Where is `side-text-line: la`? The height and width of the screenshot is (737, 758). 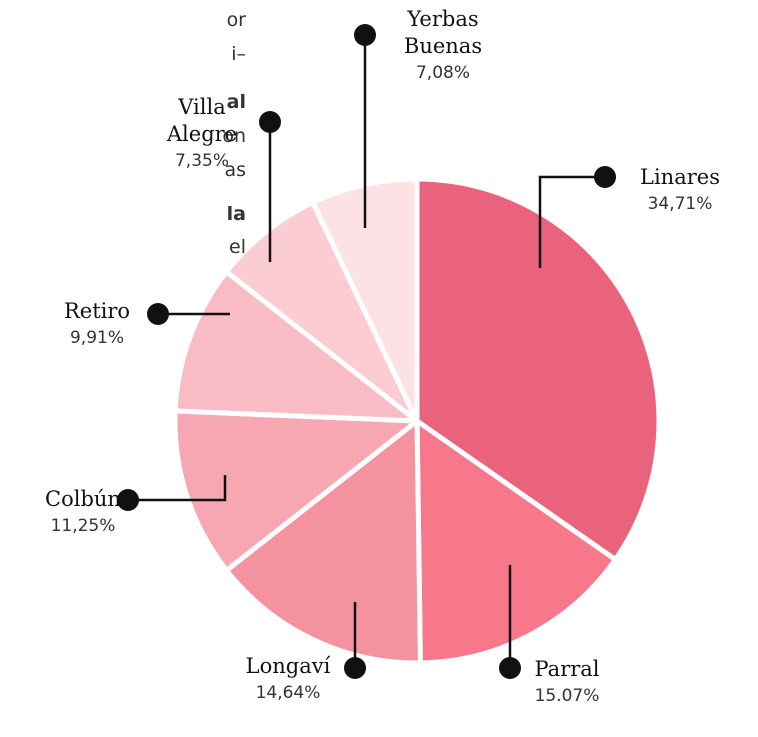 side-text-line: la is located at coordinates (236, 214).